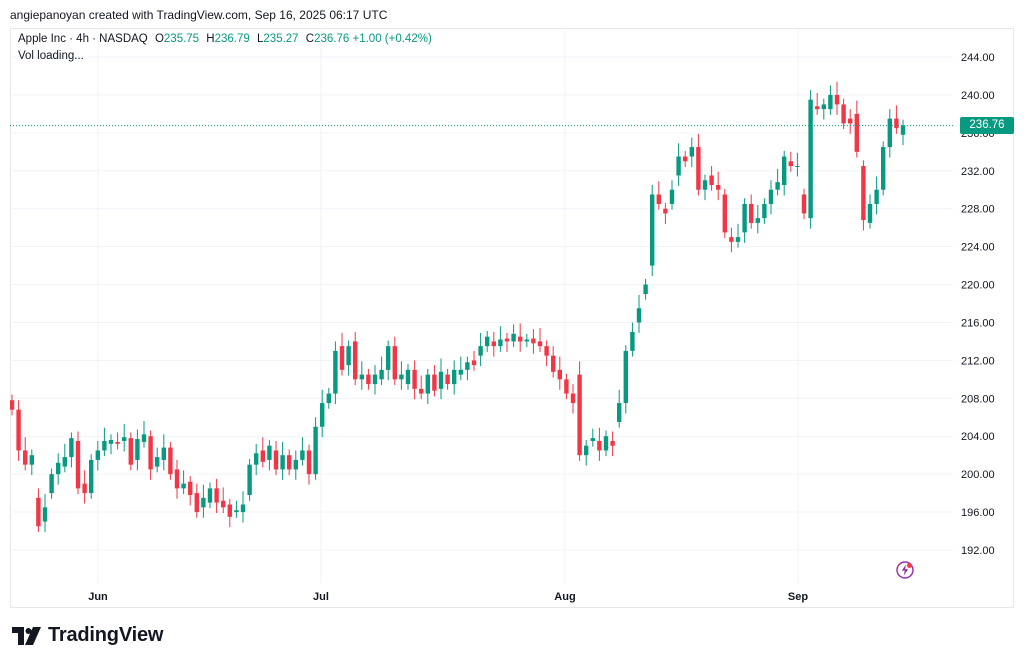 This screenshot has width=1024, height=665. I want to click on tradingview-logo-icon, so click(26, 635).